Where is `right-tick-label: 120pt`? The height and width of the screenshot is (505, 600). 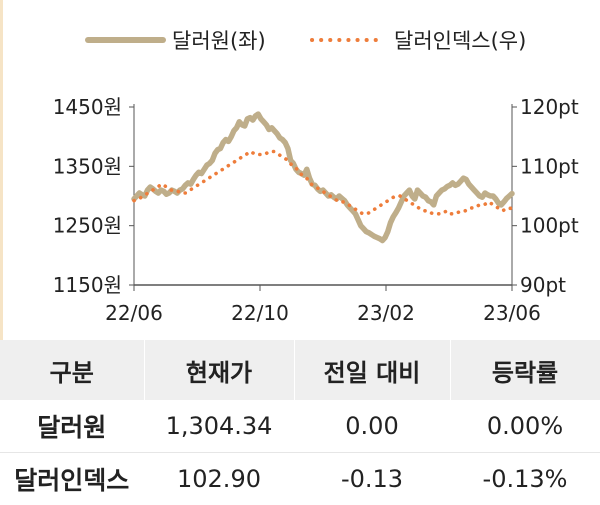
right-tick-label: 120pt is located at coordinates (549, 107).